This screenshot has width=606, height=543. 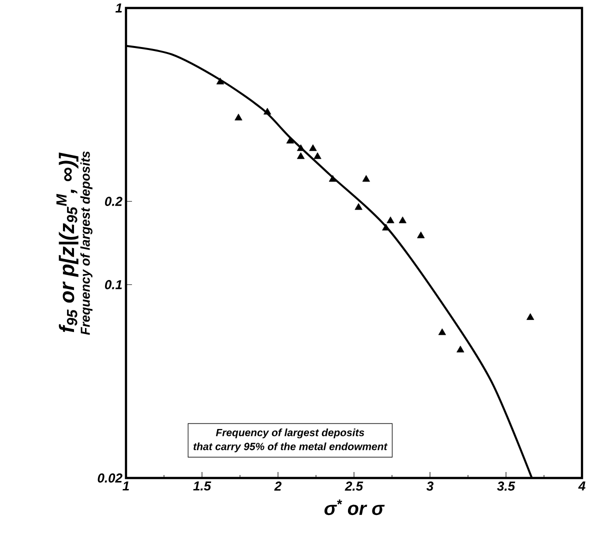 What do you see at coordinates (278, 486) in the screenshot?
I see `x-tick-label: 2` at bounding box center [278, 486].